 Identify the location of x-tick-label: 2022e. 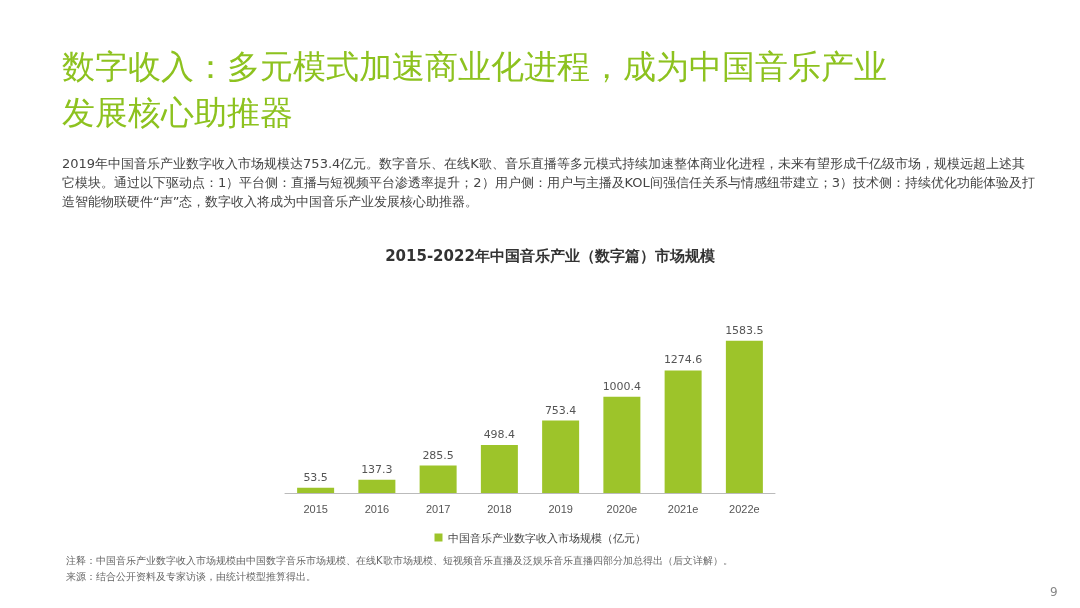
(744, 508).